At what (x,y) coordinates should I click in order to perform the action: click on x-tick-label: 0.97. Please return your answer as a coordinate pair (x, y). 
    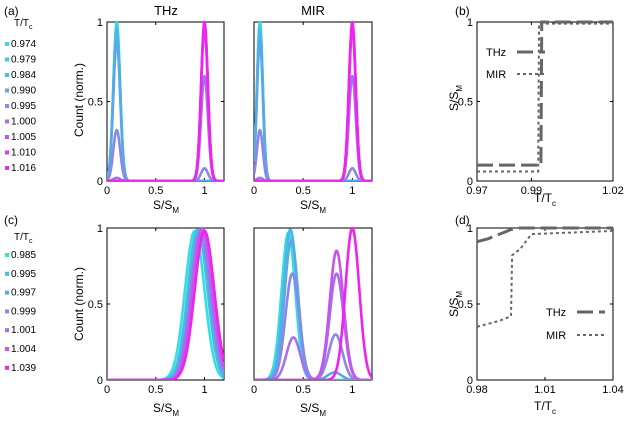
    Looking at the image, I should click on (476, 191).